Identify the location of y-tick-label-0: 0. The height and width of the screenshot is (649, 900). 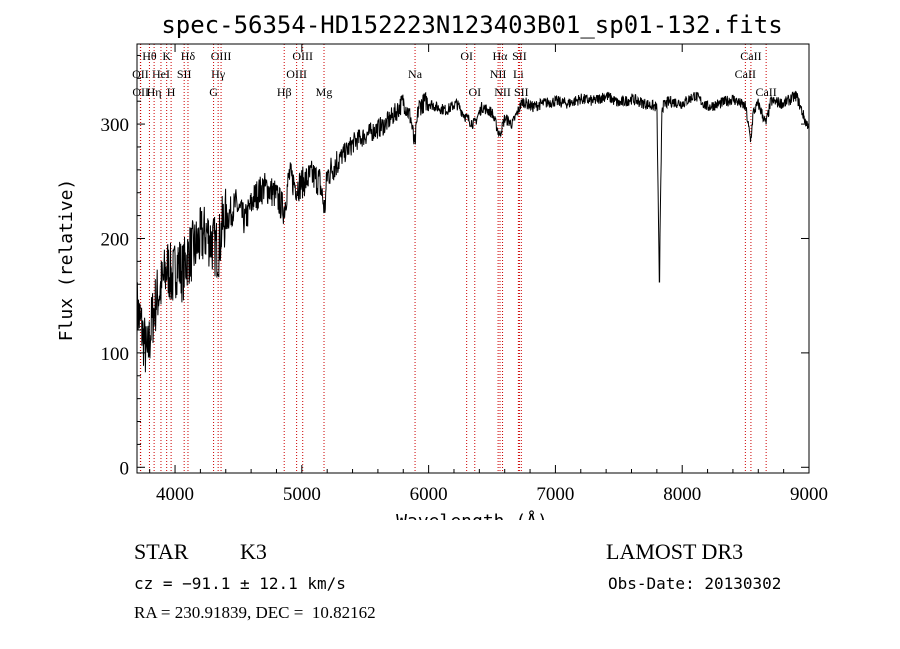
(125, 468).